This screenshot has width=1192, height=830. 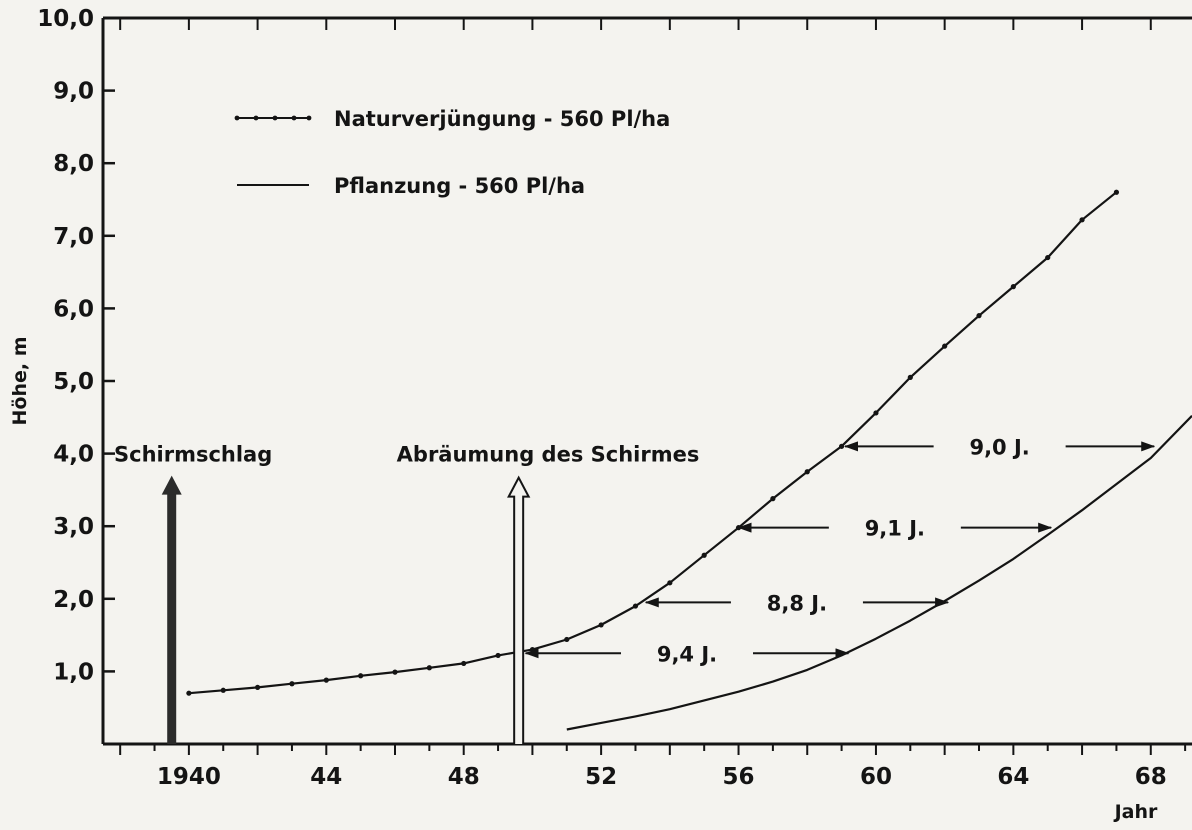 What do you see at coordinates (171, 485) in the screenshot?
I see `schirmschlag-arrow-head` at bounding box center [171, 485].